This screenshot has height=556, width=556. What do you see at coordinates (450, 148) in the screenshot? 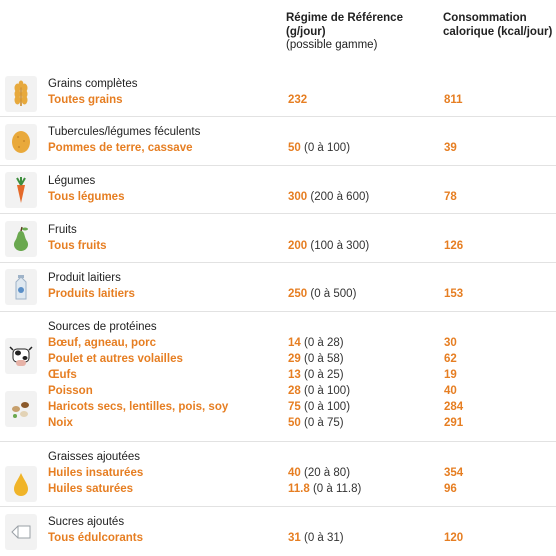
I see `food-item-kcal: 39` at bounding box center [450, 148].